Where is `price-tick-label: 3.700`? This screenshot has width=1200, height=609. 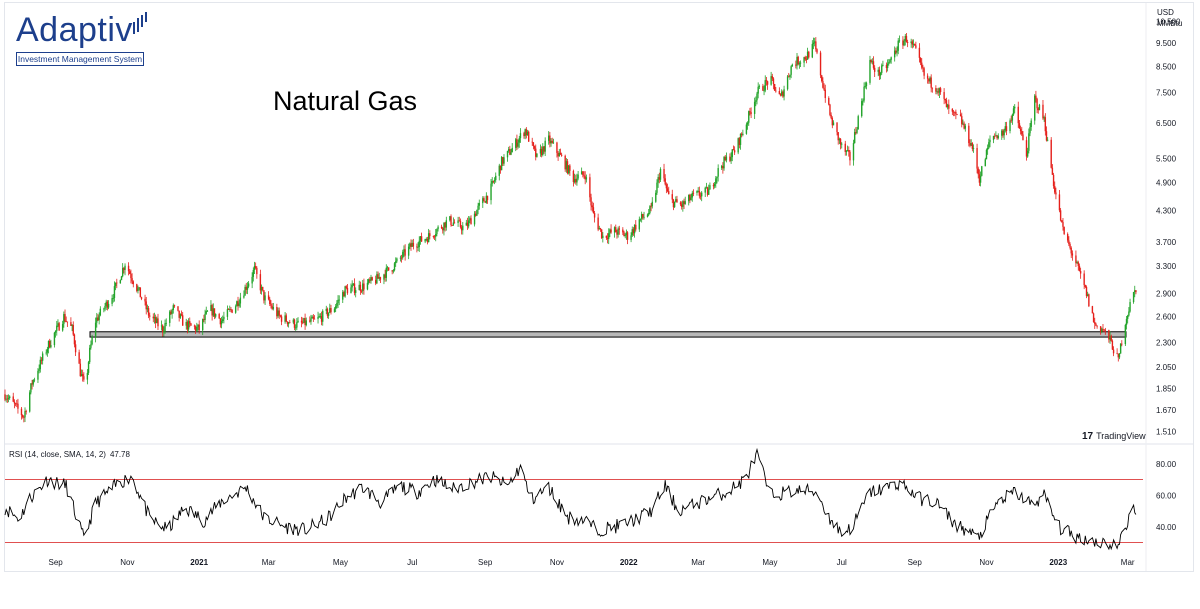
price-tick-label: 3.700 is located at coordinates (1166, 242).